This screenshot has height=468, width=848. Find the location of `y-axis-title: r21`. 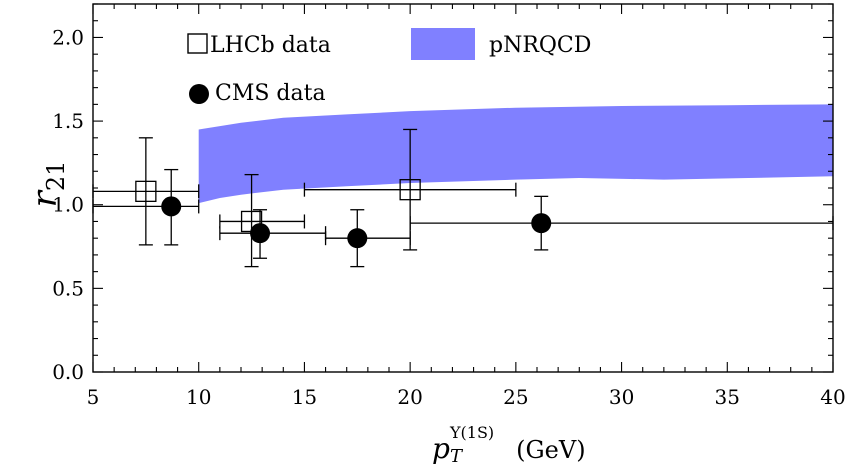

y-axis-title: r21 is located at coordinates (47, 184).